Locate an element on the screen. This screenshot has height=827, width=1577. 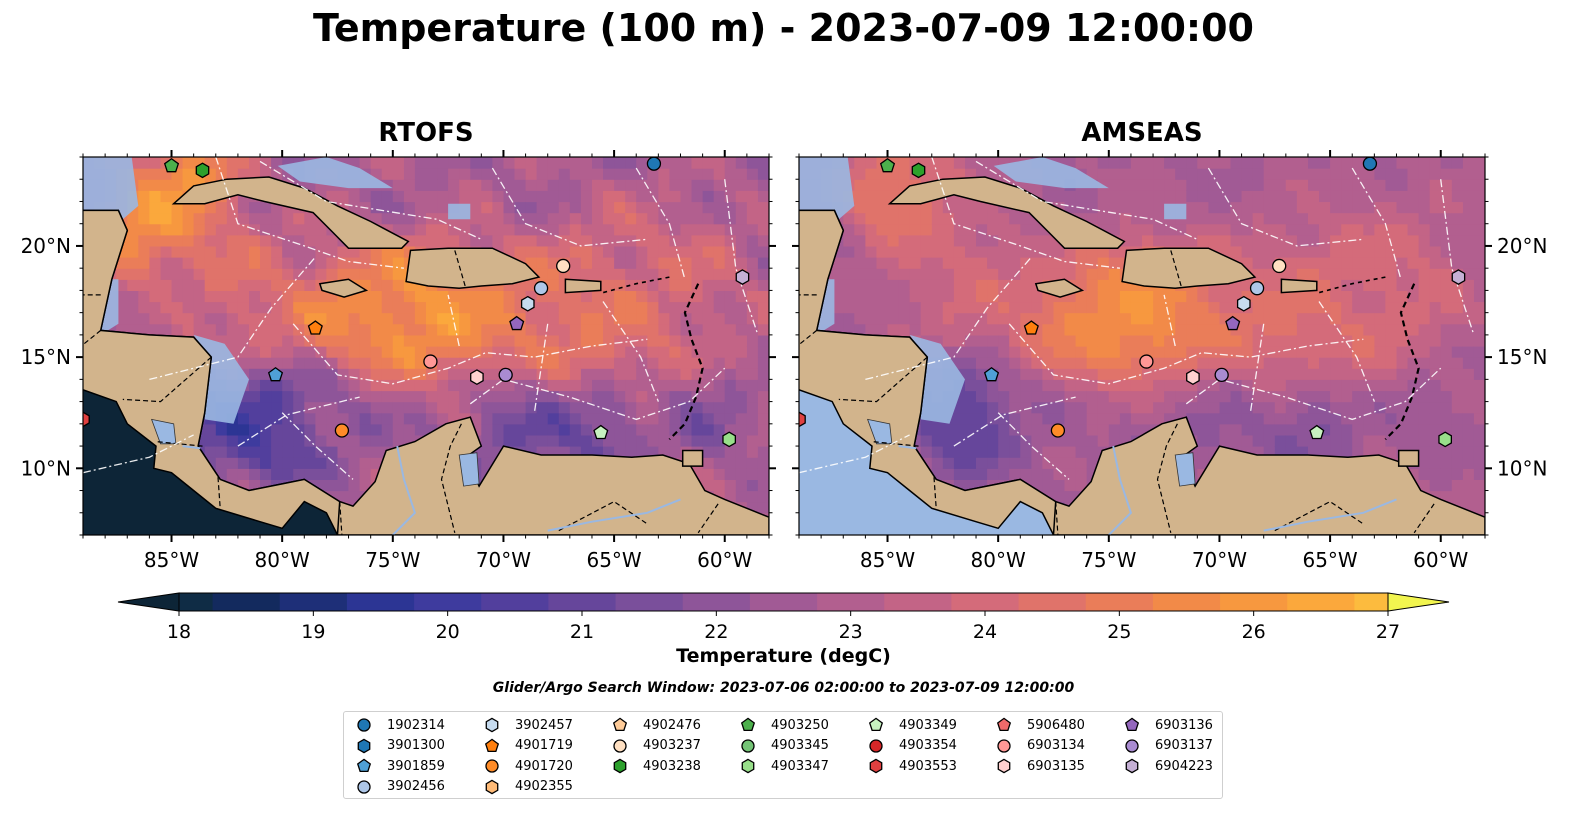
colorbar-tick-label: 19 is located at coordinates (313, 632).